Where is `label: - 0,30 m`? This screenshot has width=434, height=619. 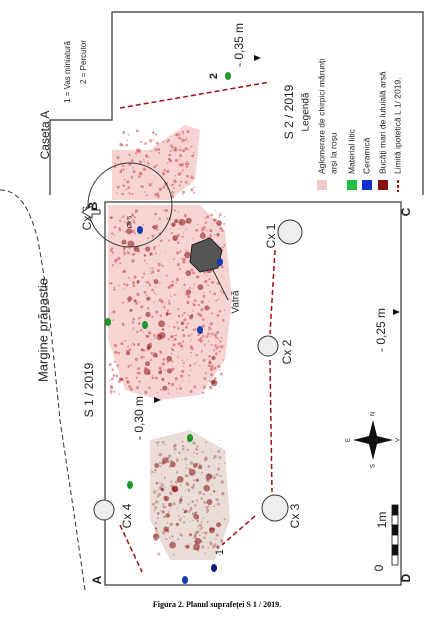 label: - 0,30 m is located at coordinates (139, 418).